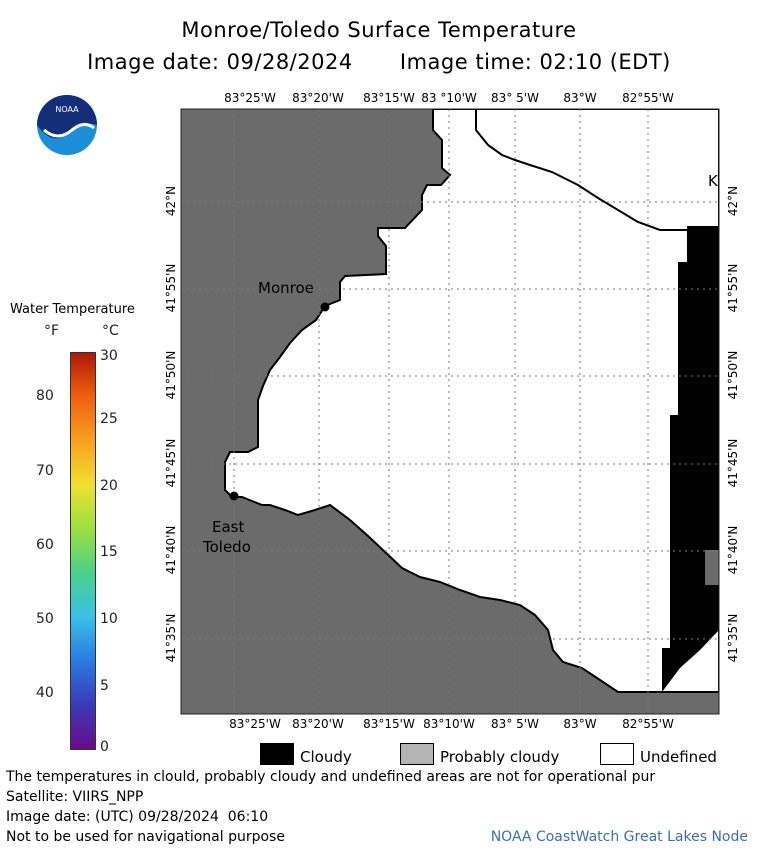 Image resolution: width=758 pixels, height=854 pixels. I want to click on cloudy-label: Cloudy, so click(326, 757).